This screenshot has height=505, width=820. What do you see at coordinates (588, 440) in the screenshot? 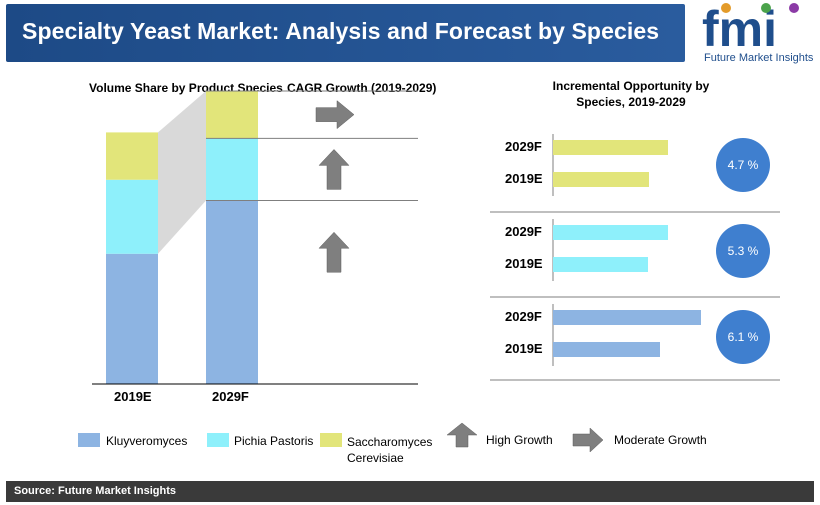
I see `legend-moderate-growth-arrow-icon` at bounding box center [588, 440].